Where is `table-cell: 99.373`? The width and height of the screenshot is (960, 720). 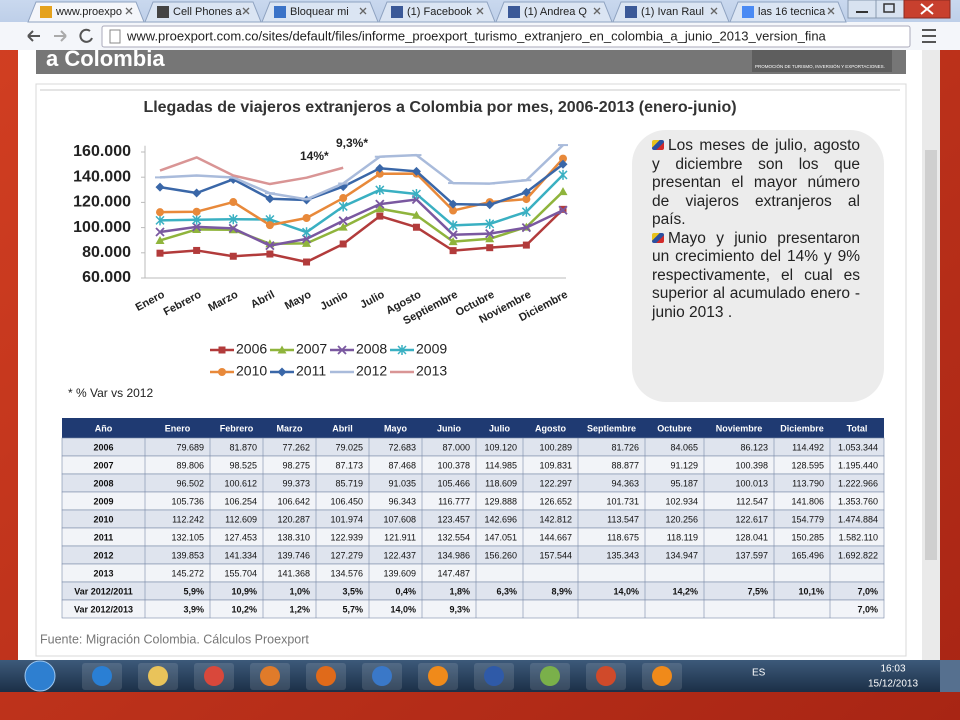 table-cell: 99.373 is located at coordinates (296, 483).